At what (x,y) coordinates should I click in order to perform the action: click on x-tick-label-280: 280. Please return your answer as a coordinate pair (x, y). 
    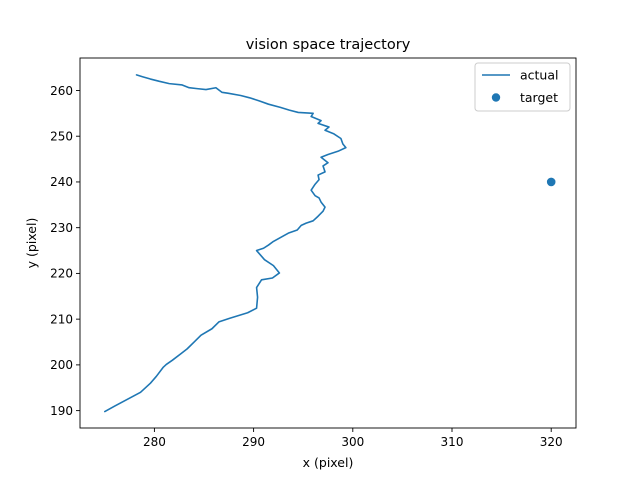
    Looking at the image, I should click on (154, 442).